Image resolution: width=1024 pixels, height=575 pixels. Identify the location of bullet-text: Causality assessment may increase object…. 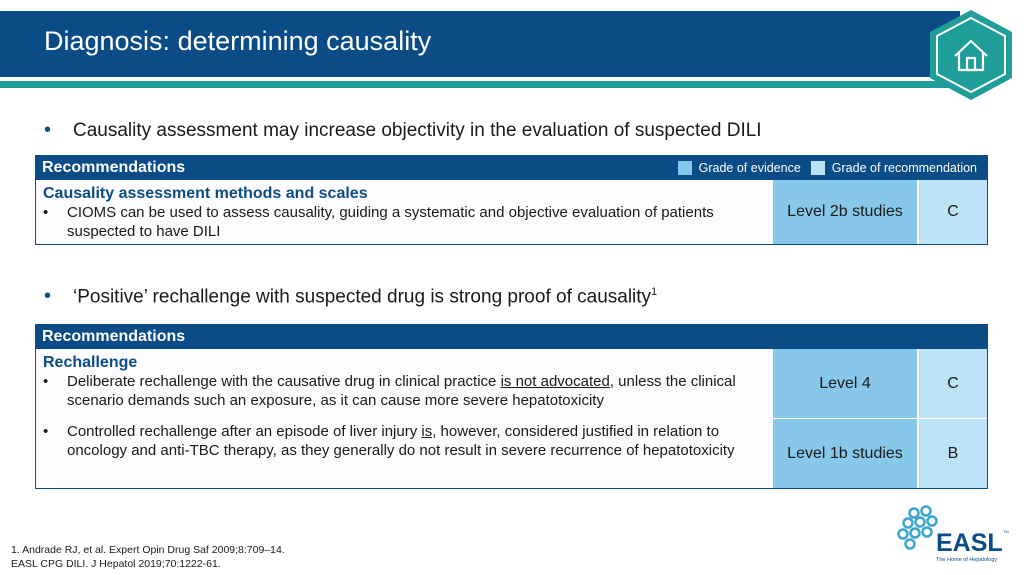
(417, 130).